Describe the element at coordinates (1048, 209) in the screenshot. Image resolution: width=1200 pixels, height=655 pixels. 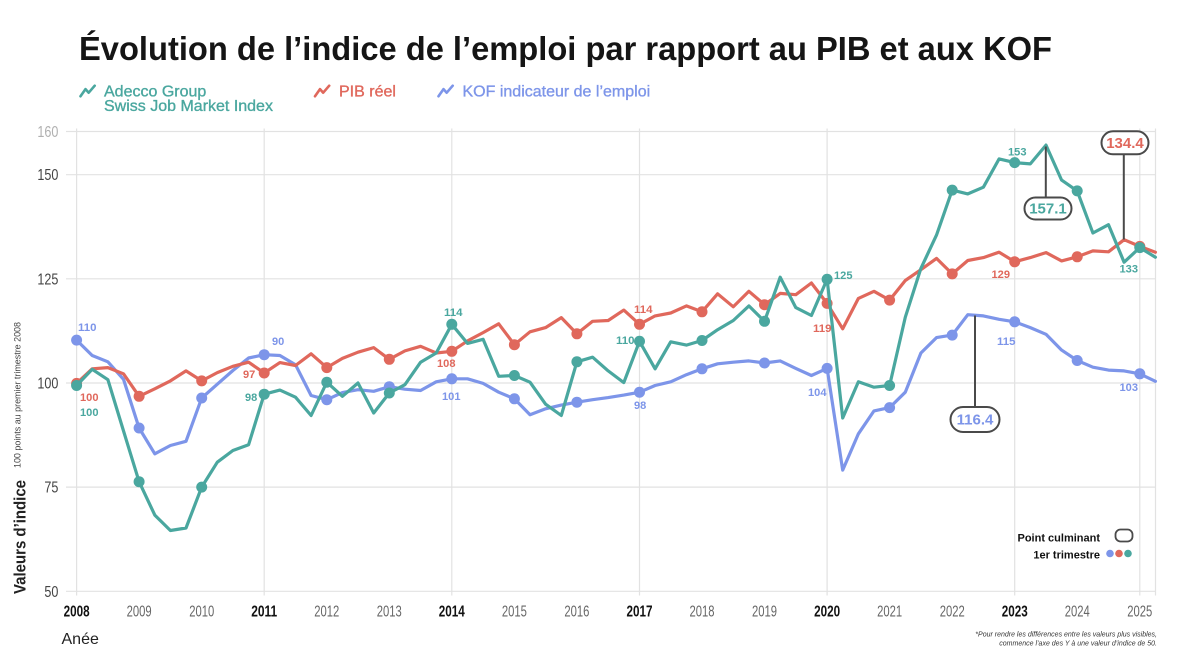
I see `svg-text: 157.1` at that location.